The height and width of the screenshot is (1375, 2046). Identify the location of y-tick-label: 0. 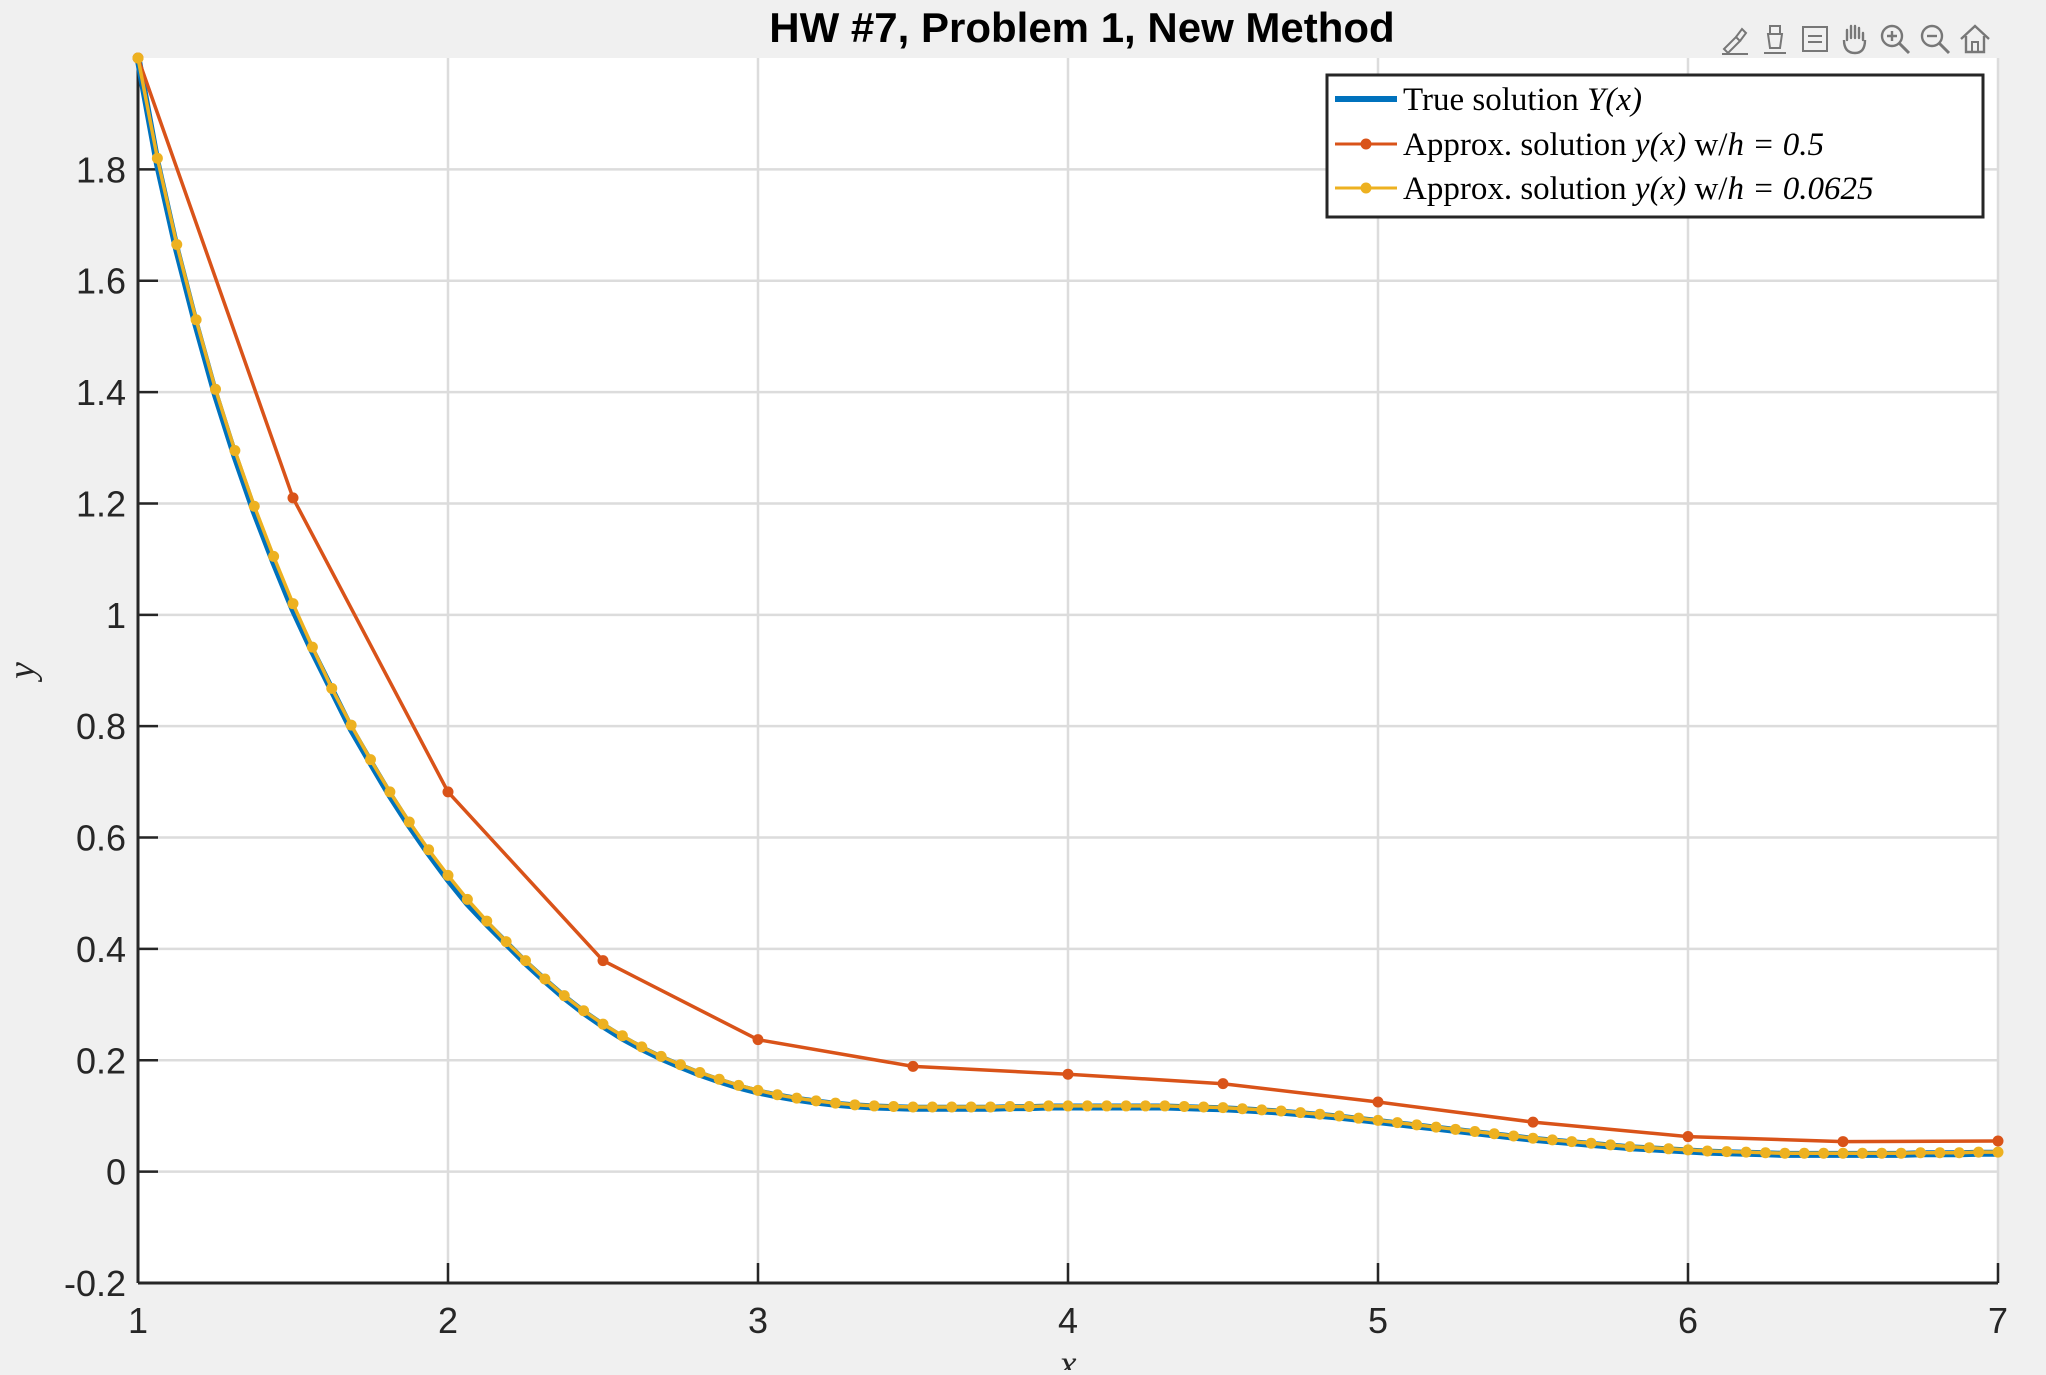
(116, 1172).